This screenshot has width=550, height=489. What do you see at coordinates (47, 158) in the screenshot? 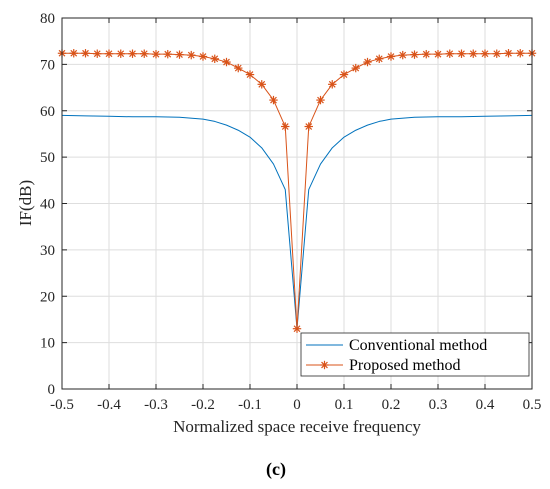
I see `y-tick-label: 50` at bounding box center [47, 158].